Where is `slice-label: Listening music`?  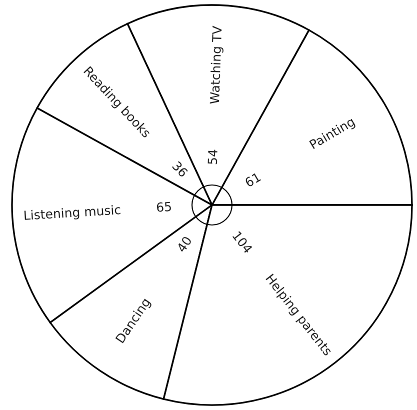 slice-label: Listening music is located at coordinates (72, 213).